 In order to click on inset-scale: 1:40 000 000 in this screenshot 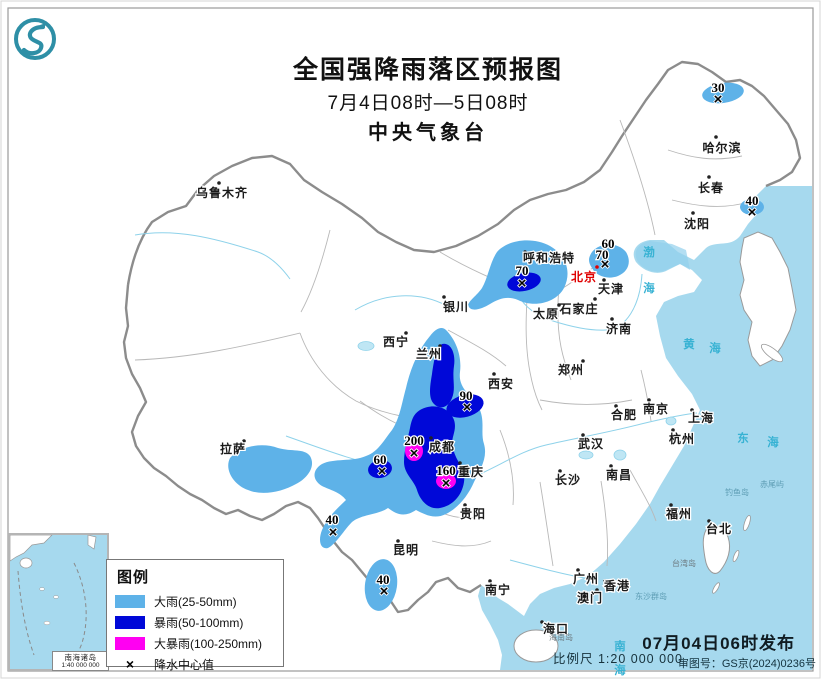, I will do `click(80, 665)`.